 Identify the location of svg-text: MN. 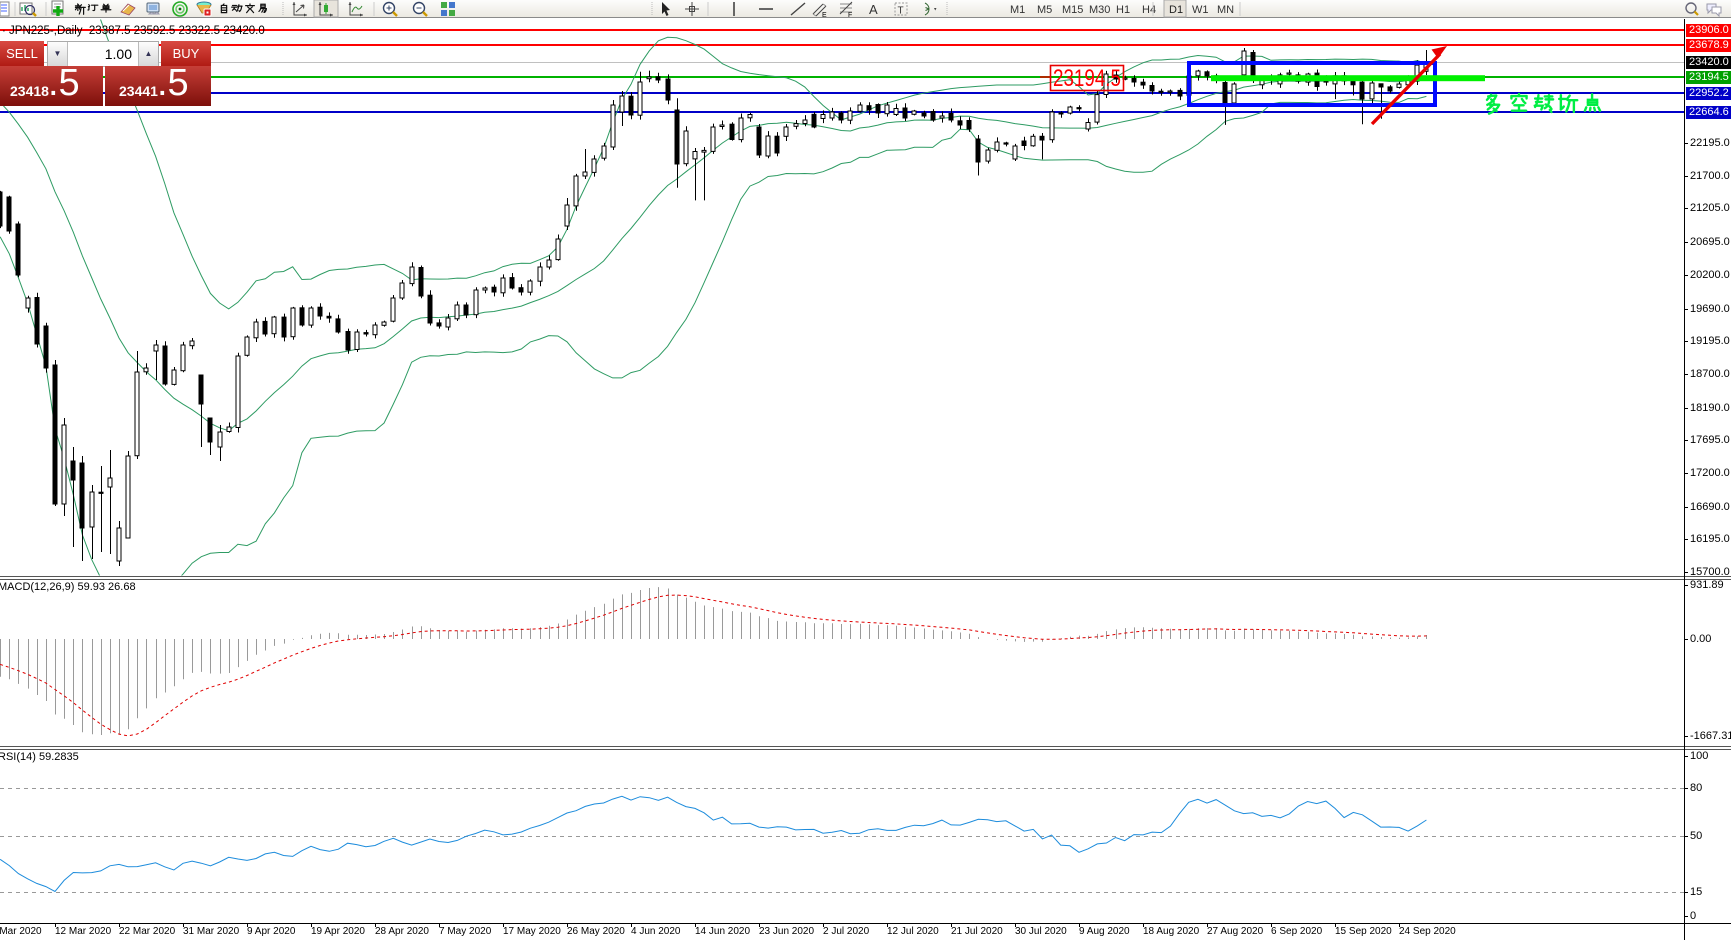
(1225, 10).